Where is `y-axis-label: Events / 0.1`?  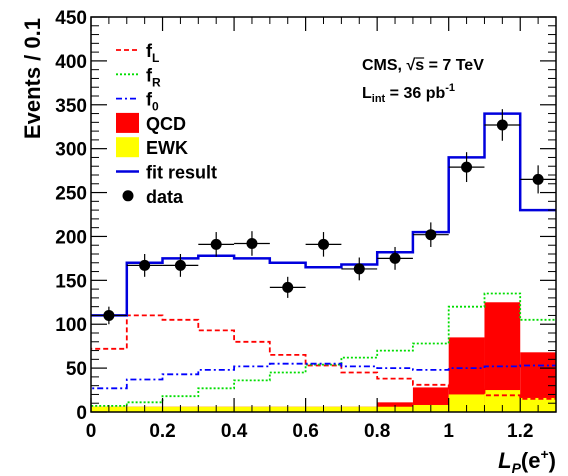 y-axis-label: Events / 0.1 is located at coordinates (32, 78).